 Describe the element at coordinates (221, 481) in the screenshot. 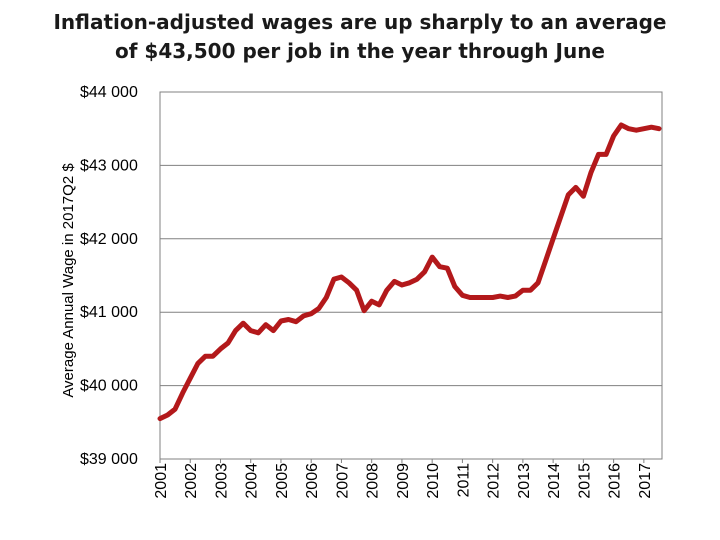

I see `x-tick-label: 2003` at that location.